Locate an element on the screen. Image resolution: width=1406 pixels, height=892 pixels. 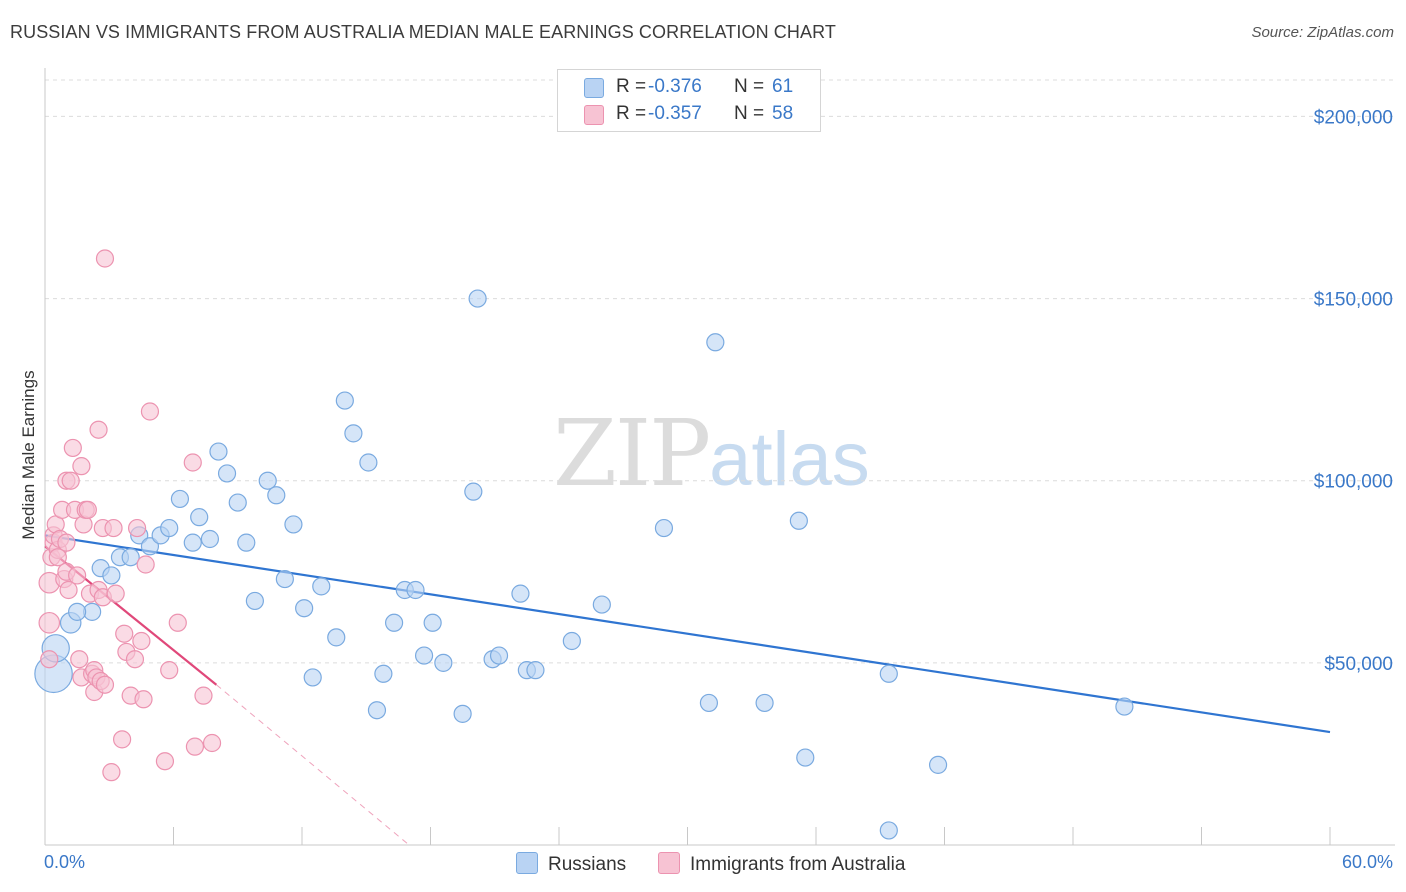
watermark: ZIPatlas is located at coordinates (711, 453).